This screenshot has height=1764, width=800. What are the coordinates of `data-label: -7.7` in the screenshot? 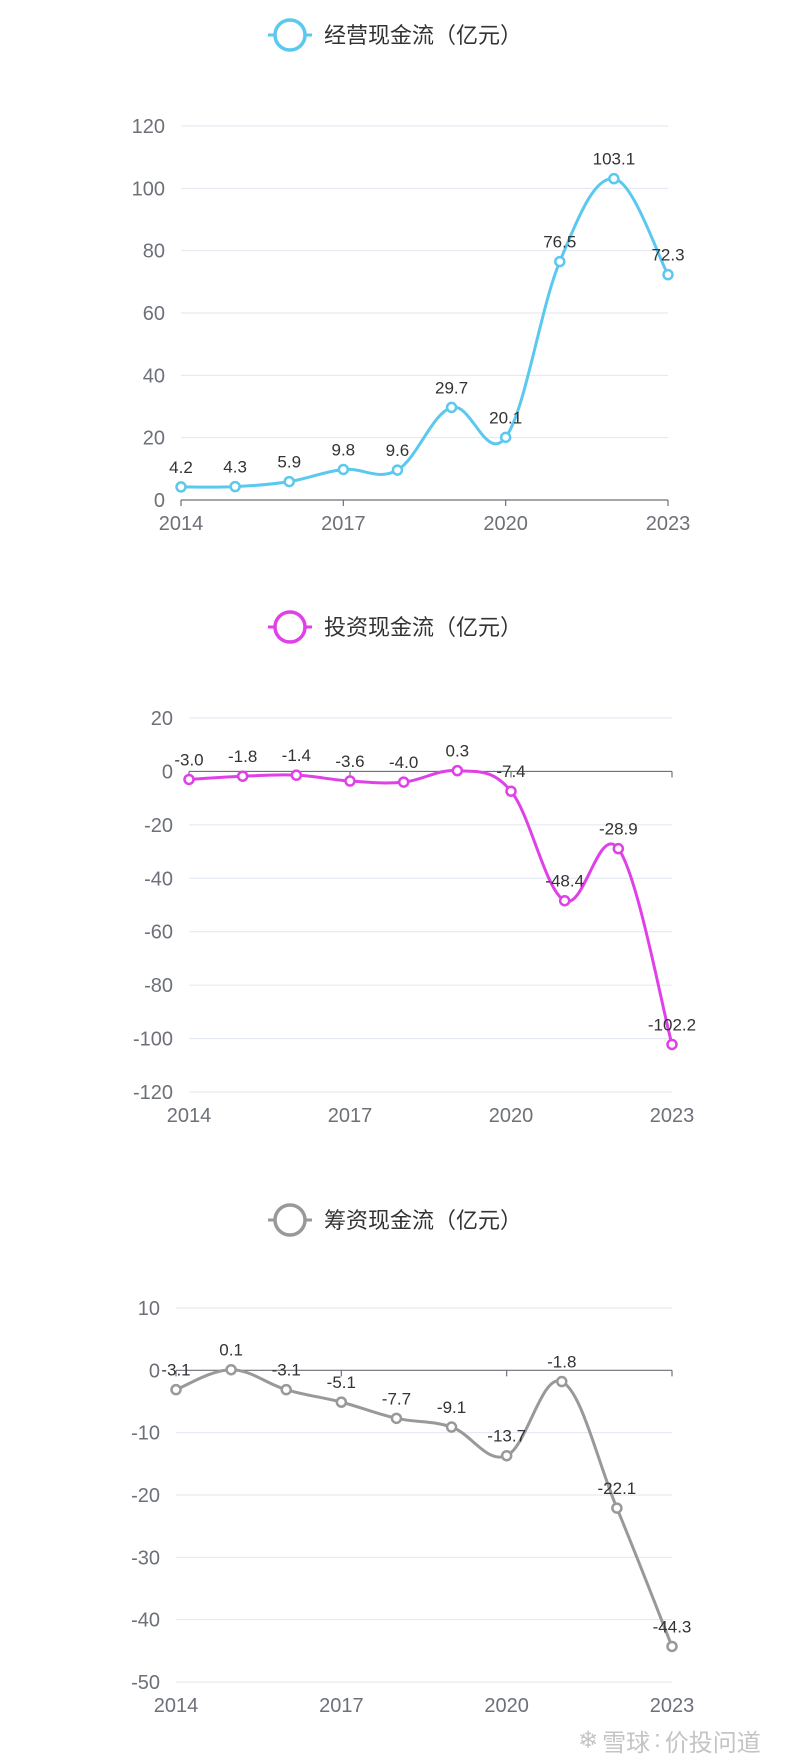 It's located at (396, 1398).